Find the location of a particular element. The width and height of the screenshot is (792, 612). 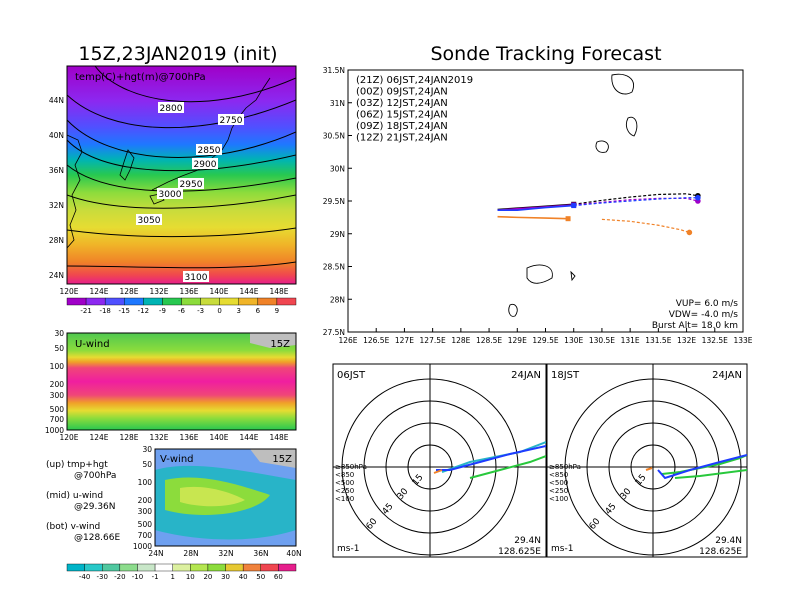

hodo-lat: 29.4N is located at coordinates (728, 541).